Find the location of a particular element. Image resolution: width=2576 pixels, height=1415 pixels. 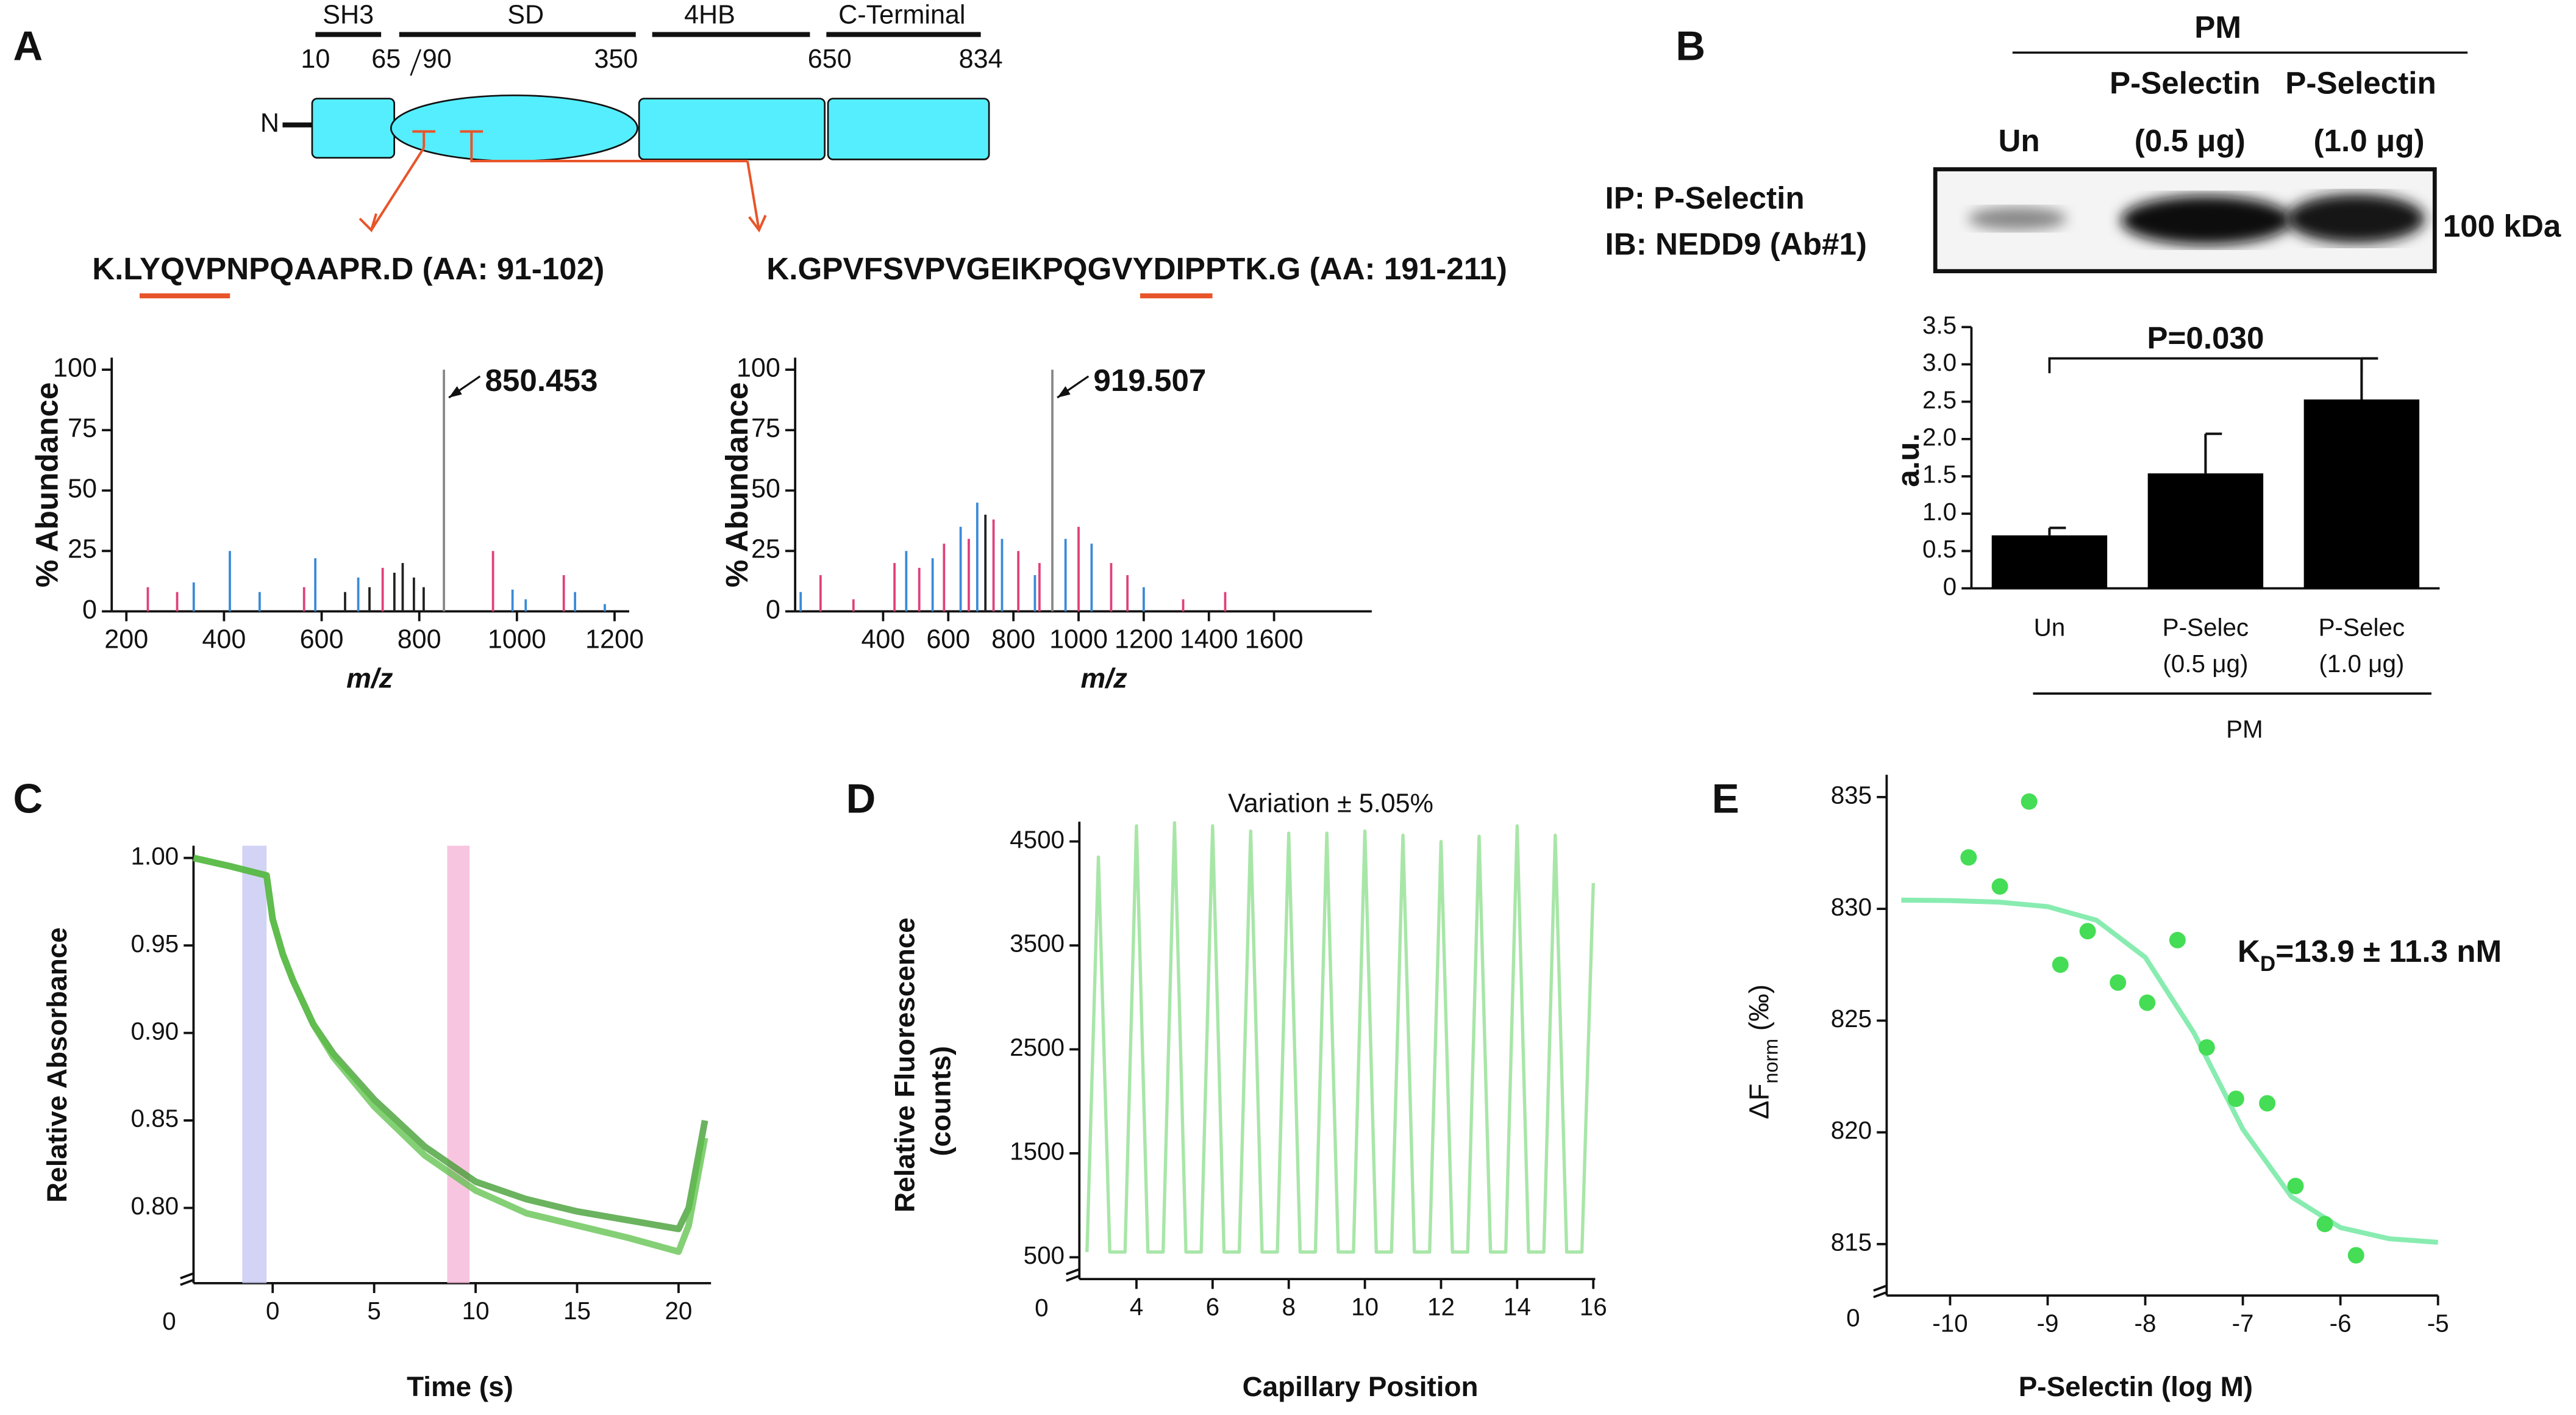

region-label: SD is located at coordinates (525, 15).